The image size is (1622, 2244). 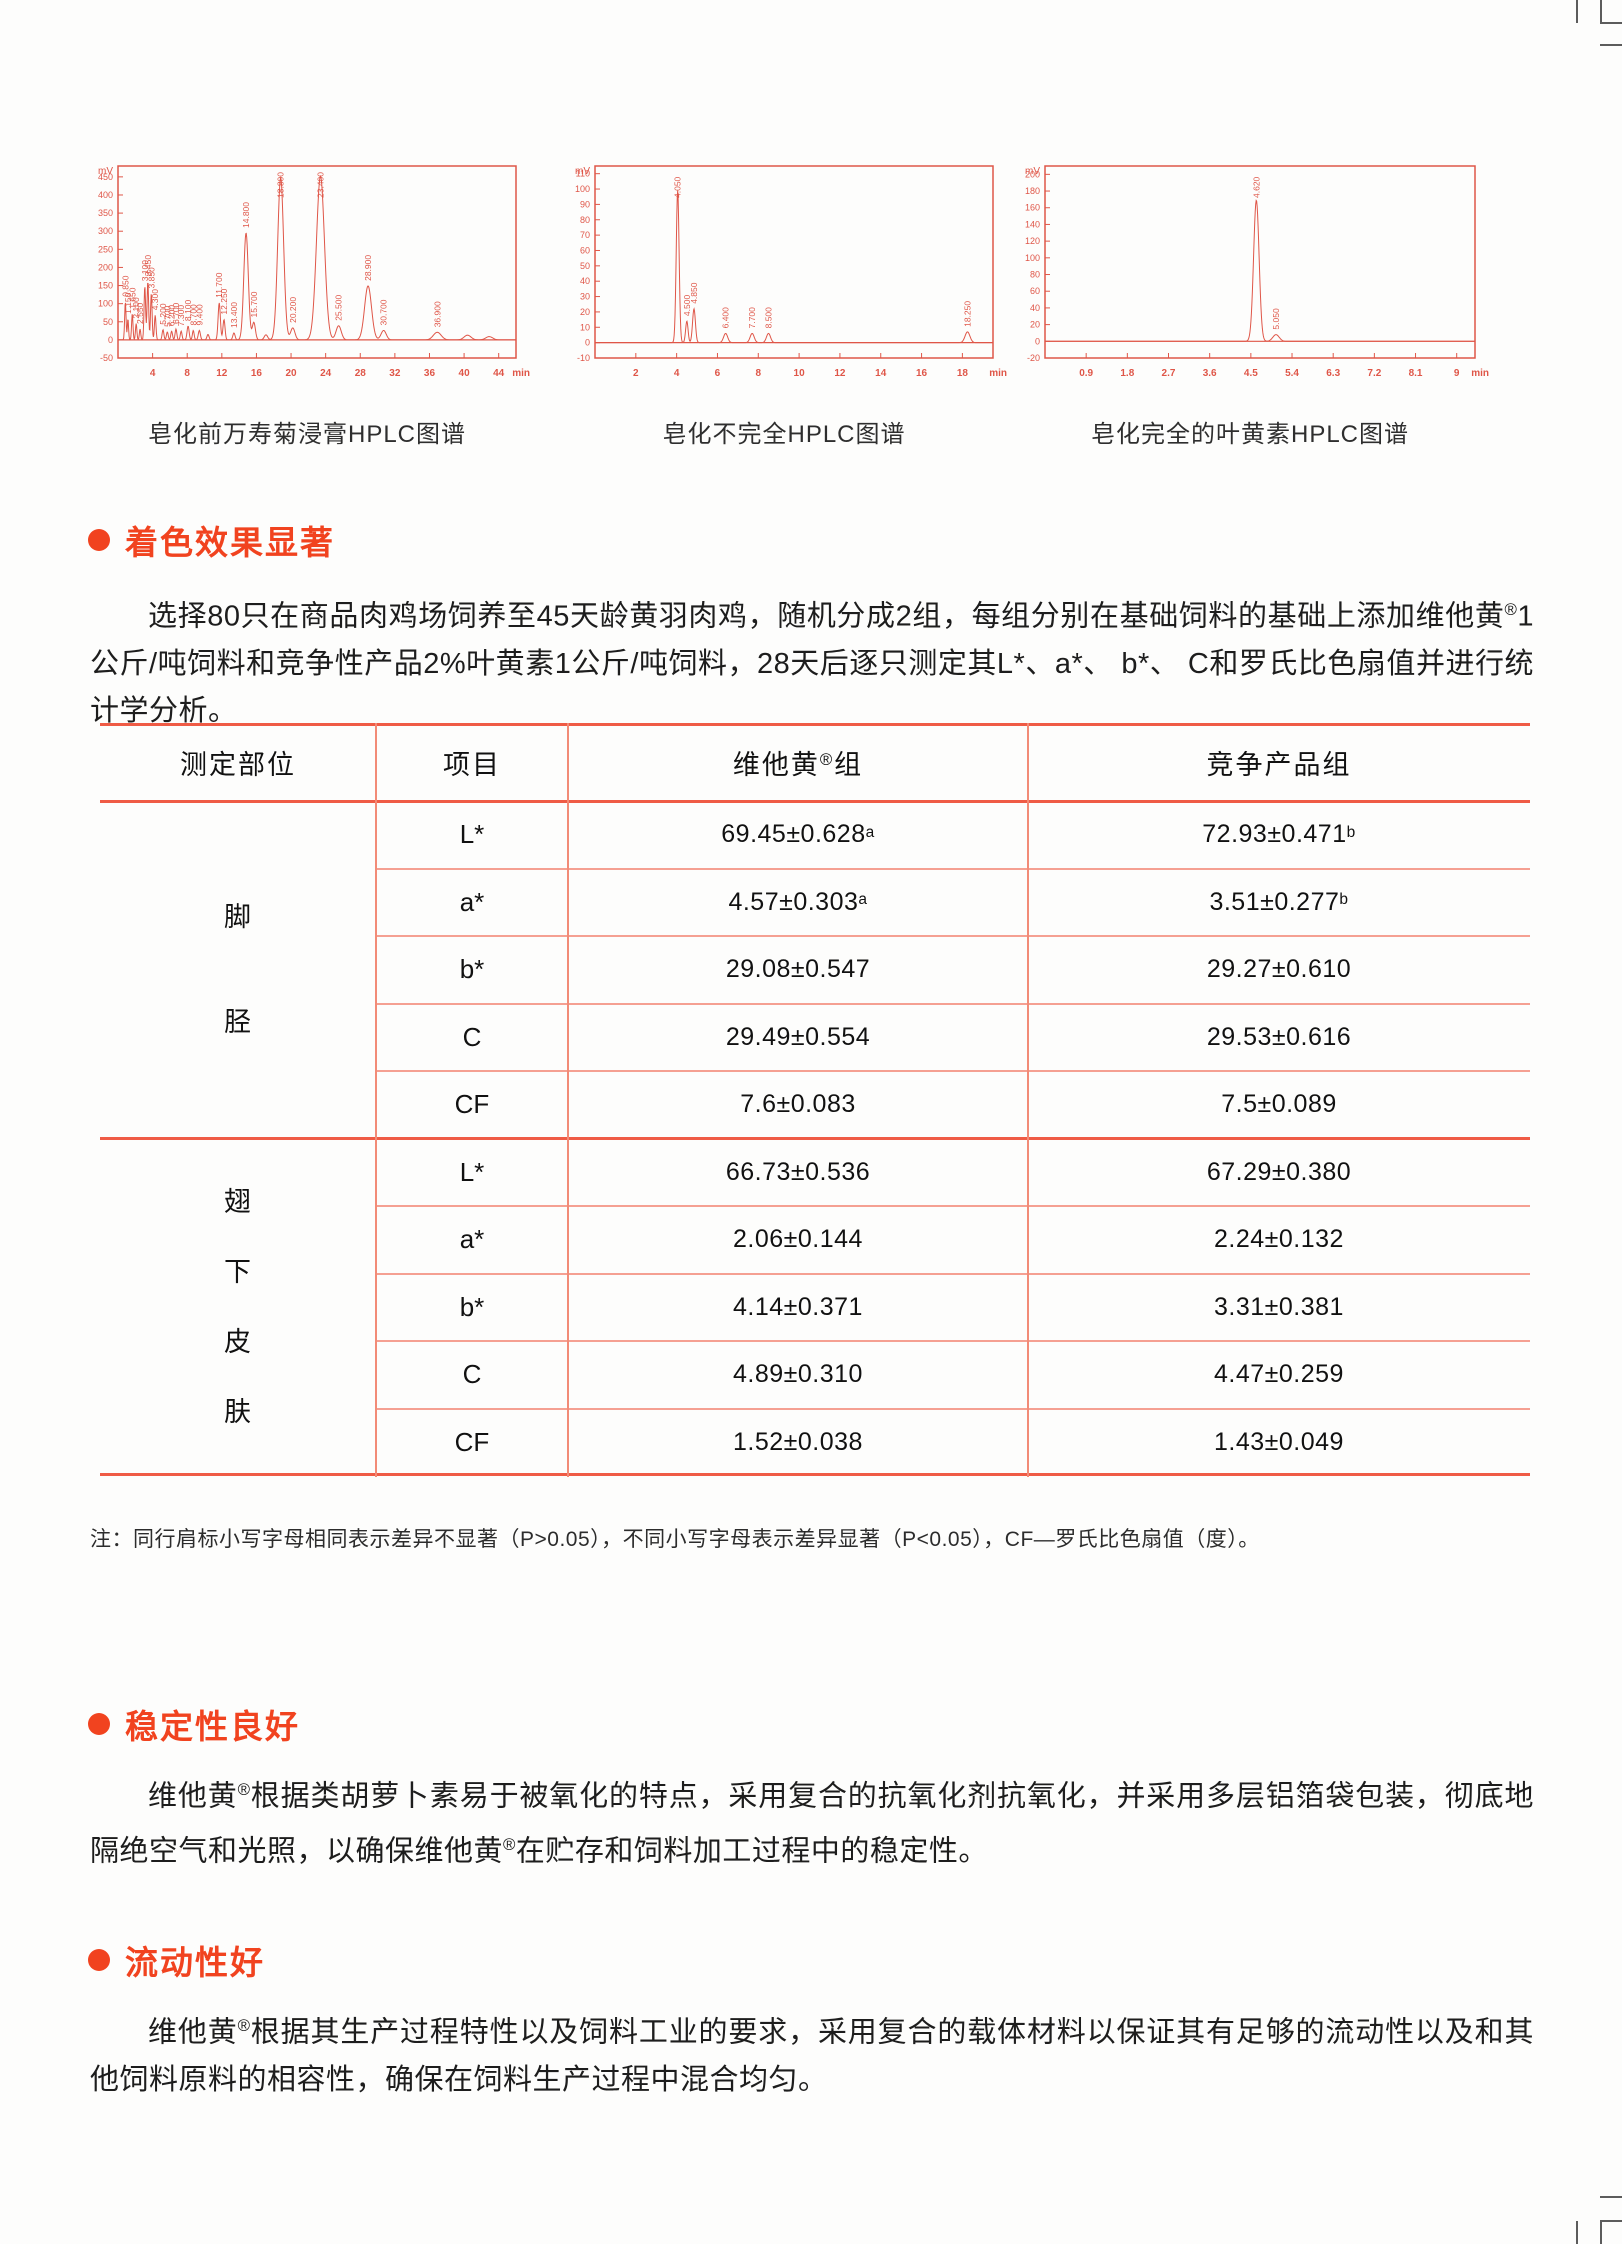 I want to click on svg-text: 5.4, so click(x=1292, y=373).